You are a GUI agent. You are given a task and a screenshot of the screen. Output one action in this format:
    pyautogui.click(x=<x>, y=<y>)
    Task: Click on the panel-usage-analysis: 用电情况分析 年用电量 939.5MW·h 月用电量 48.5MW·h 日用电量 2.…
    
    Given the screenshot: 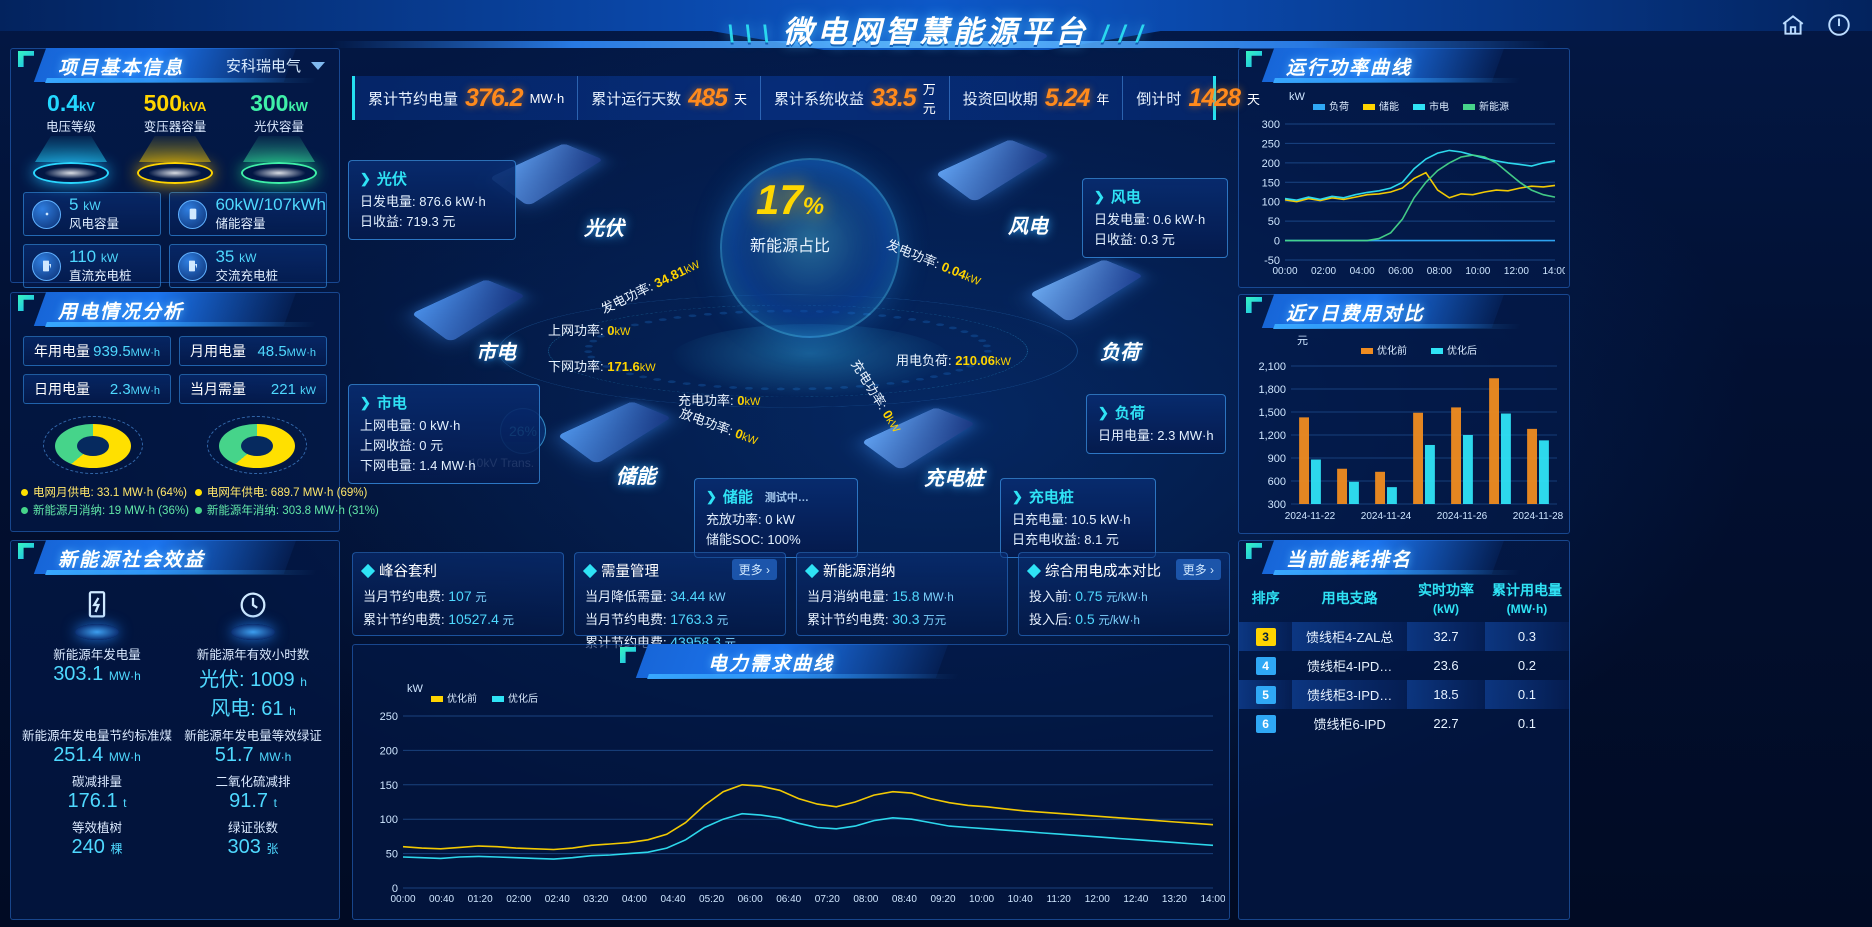 What is the action you would take?
    pyautogui.click(x=194, y=412)
    